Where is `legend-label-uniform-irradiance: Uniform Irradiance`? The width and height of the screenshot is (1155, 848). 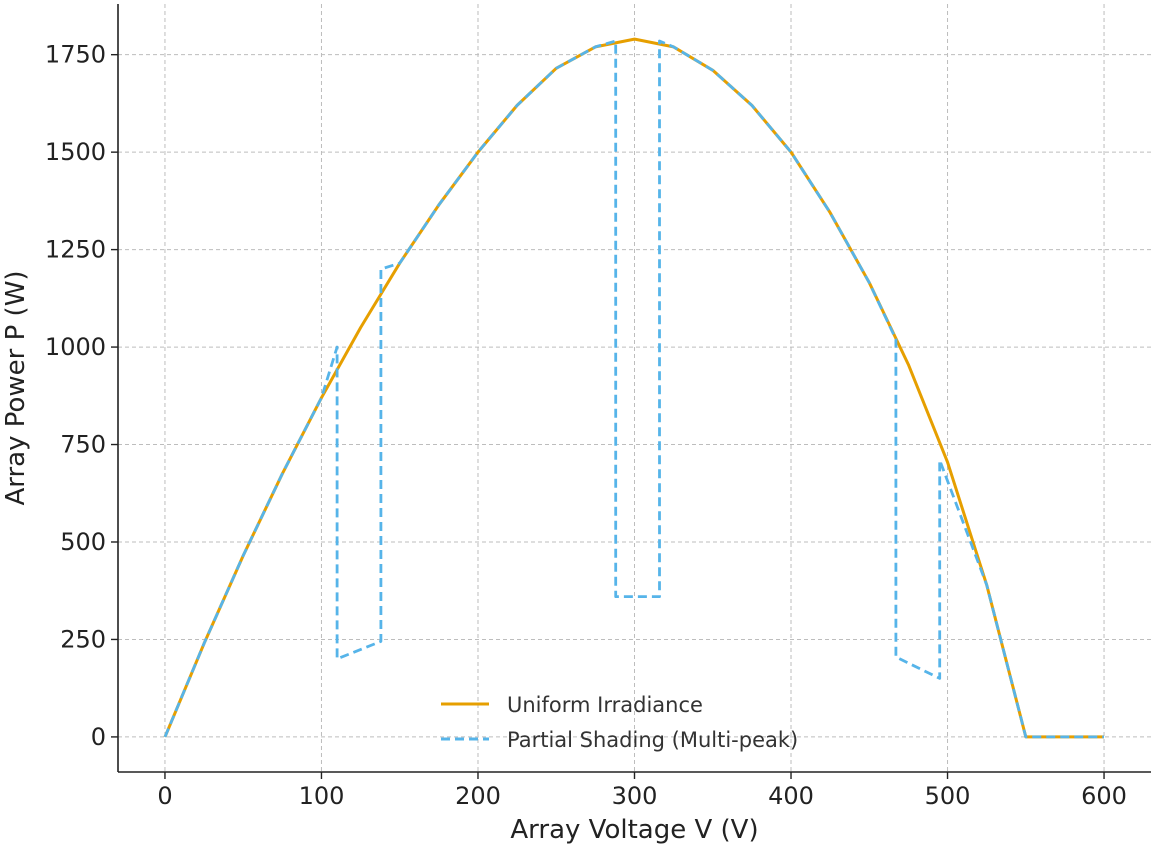
legend-label-uniform-irradiance: Uniform Irradiance is located at coordinates (605, 705).